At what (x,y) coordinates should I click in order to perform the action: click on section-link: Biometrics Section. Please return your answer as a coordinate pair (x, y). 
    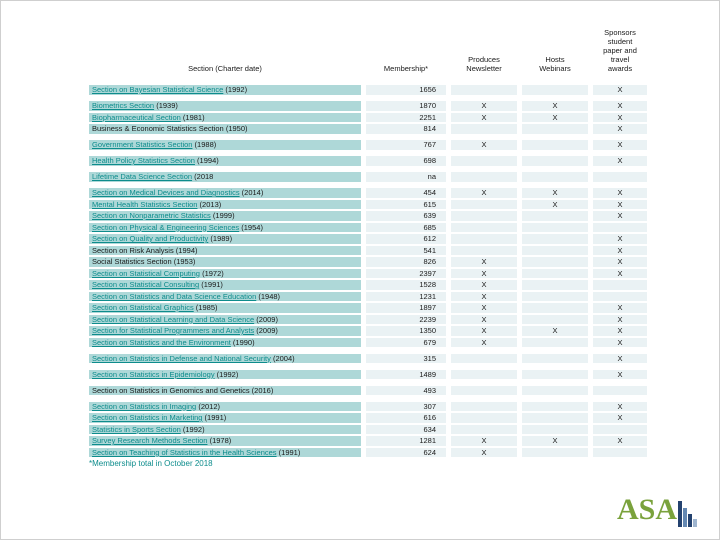
    Looking at the image, I should click on (123, 105).